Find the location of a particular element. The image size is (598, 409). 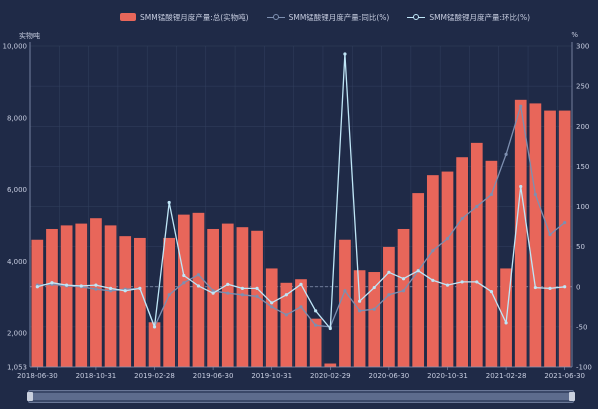

data-zoom-scrollbar is located at coordinates (301, 396).